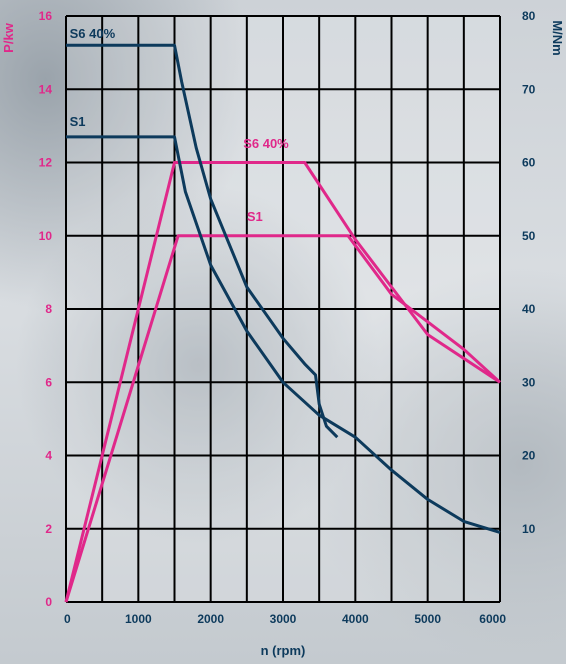  I want to click on series-labels: S6 40% S1 S6 40% S1, so click(180, 125).